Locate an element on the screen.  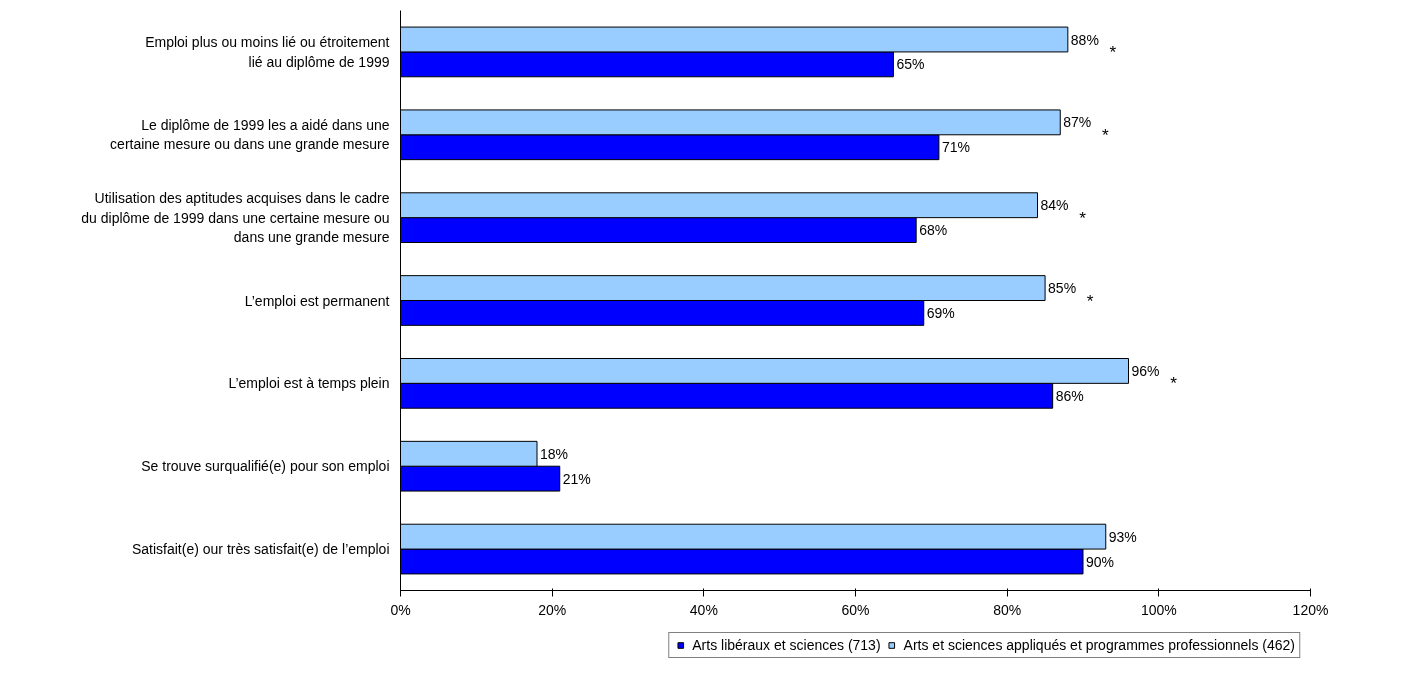
y-tick-label: Se trouve surqualifié(e) pour son emploi is located at coordinates (265, 466).